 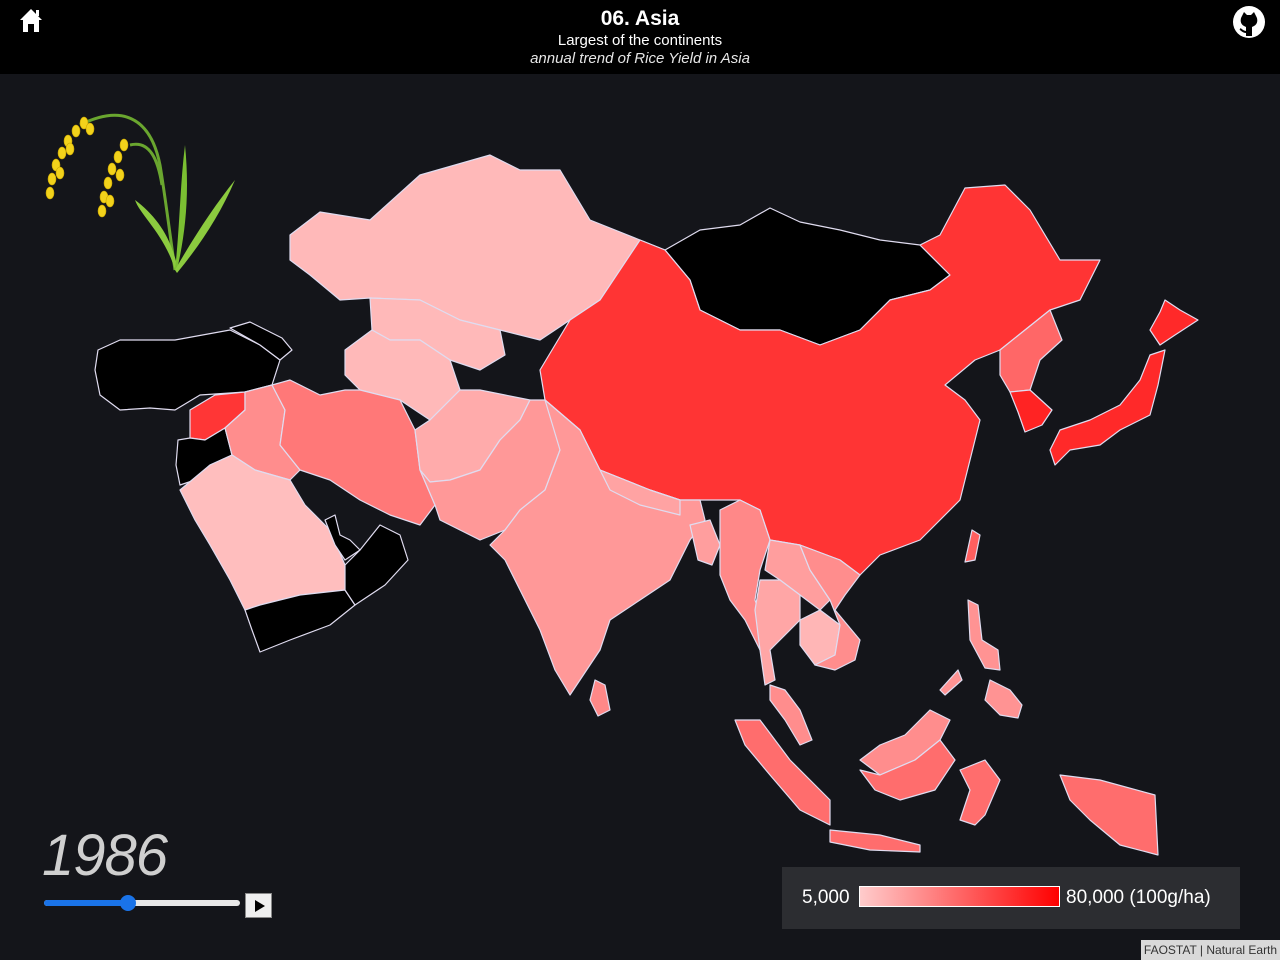 What do you see at coordinates (1031, 411) in the screenshot?
I see `country-south-korea` at bounding box center [1031, 411].